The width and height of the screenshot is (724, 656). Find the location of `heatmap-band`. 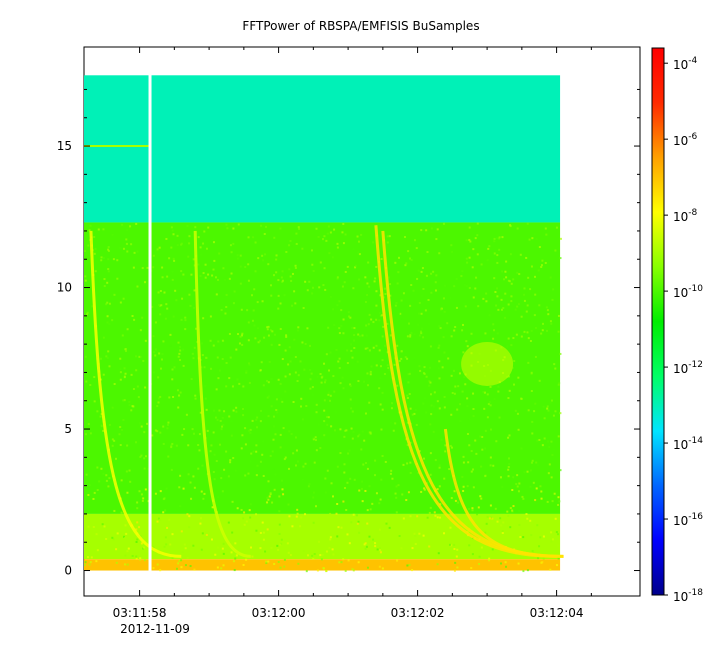

heatmap-band is located at coordinates (322, 565).